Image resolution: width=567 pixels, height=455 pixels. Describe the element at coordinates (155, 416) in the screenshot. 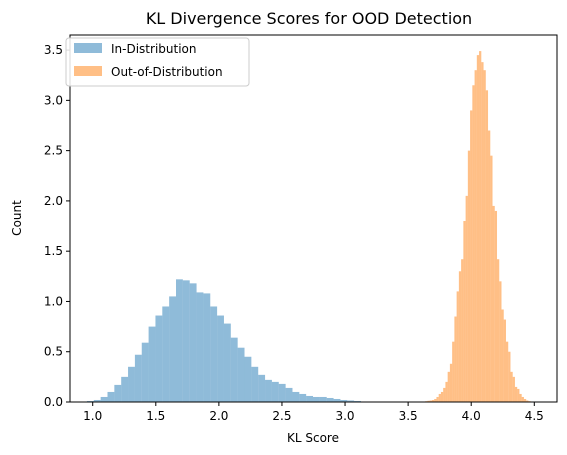

I see `x-tick-label: 1.5` at that location.